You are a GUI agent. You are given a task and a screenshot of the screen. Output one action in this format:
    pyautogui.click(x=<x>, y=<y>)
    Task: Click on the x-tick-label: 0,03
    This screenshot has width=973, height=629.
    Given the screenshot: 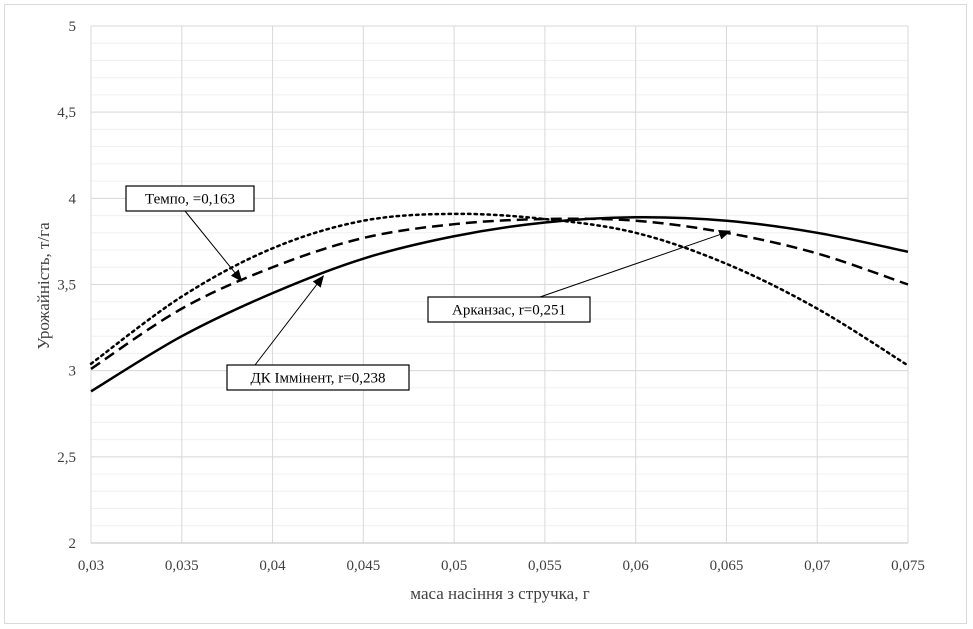 What is the action you would take?
    pyautogui.click(x=91, y=566)
    